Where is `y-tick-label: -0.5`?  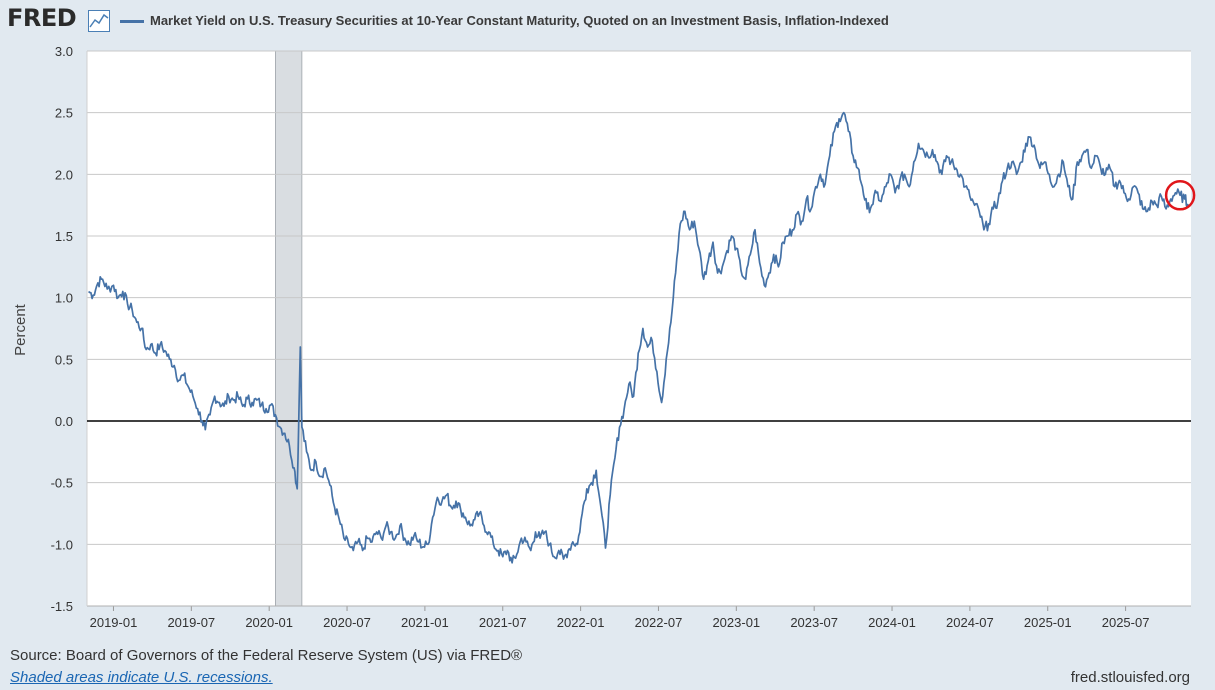 y-tick-label: -0.5 is located at coordinates (62, 483).